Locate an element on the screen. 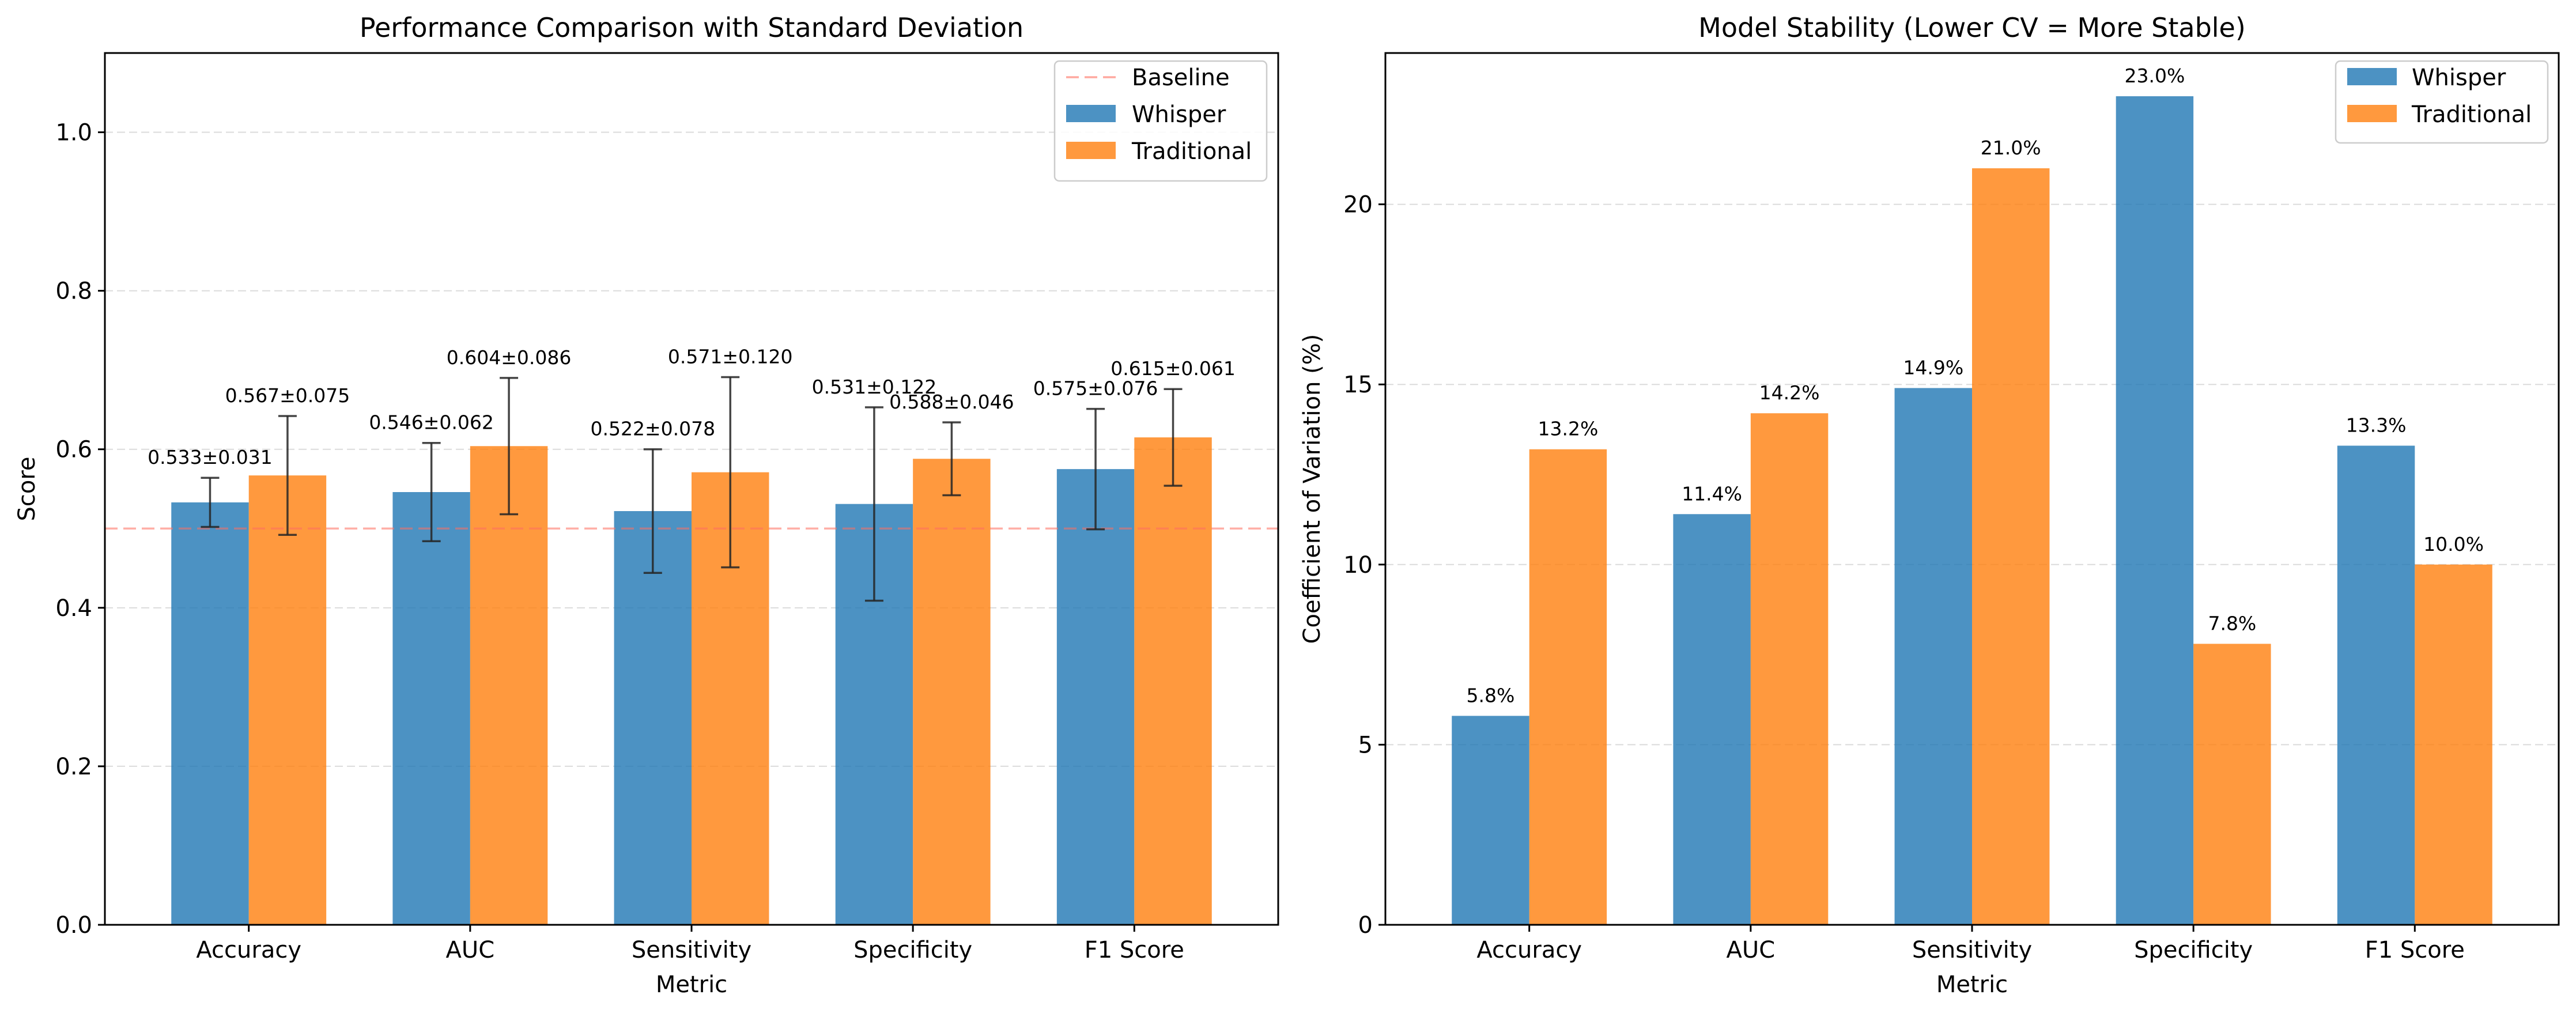 The width and height of the screenshot is (2576, 1017). legend: Baseline Whisper Traditional is located at coordinates (1160, 121).